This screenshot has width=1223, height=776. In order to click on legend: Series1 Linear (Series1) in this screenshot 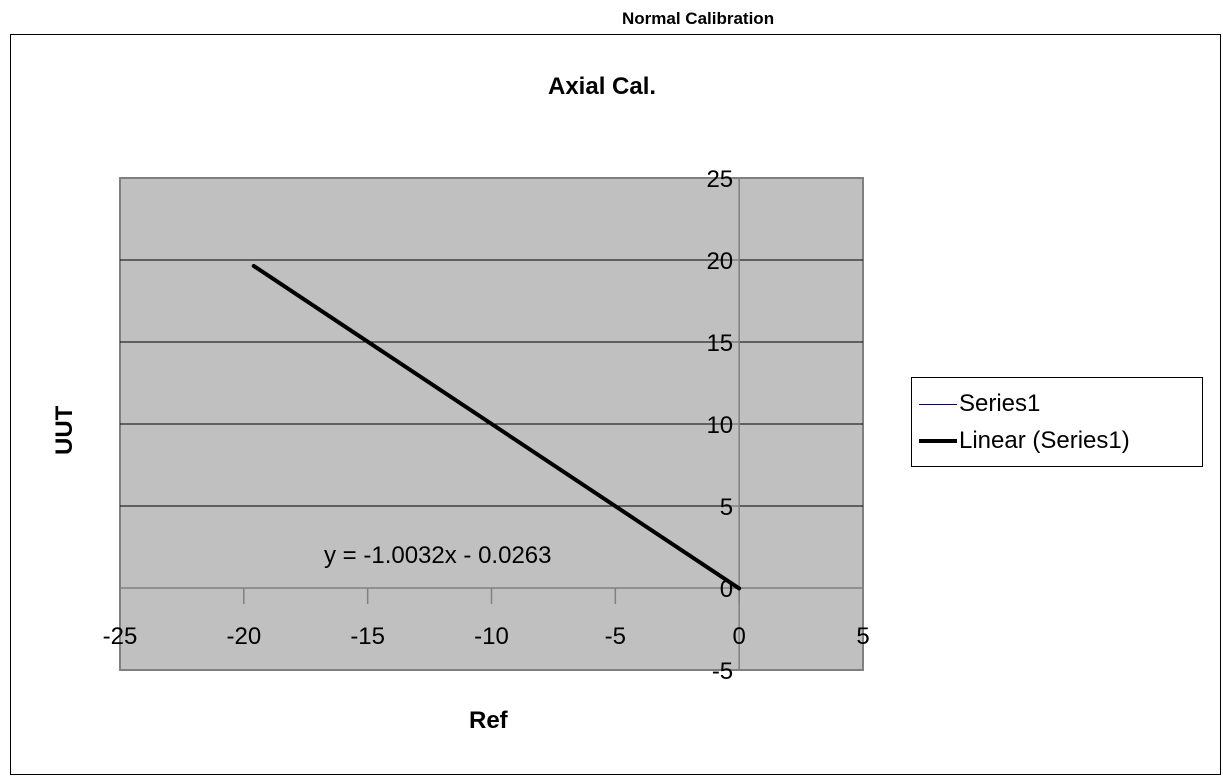, I will do `click(1057, 422)`.